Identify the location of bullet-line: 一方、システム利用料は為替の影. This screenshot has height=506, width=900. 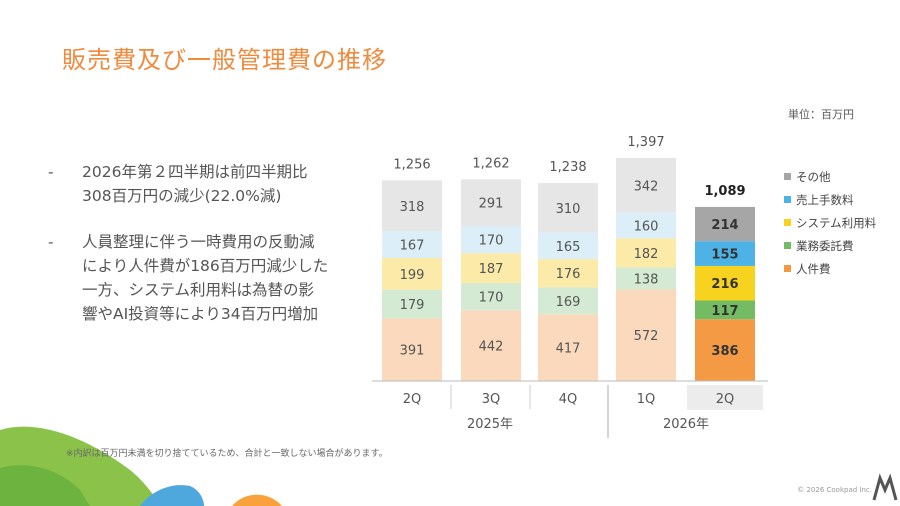
(198, 290).